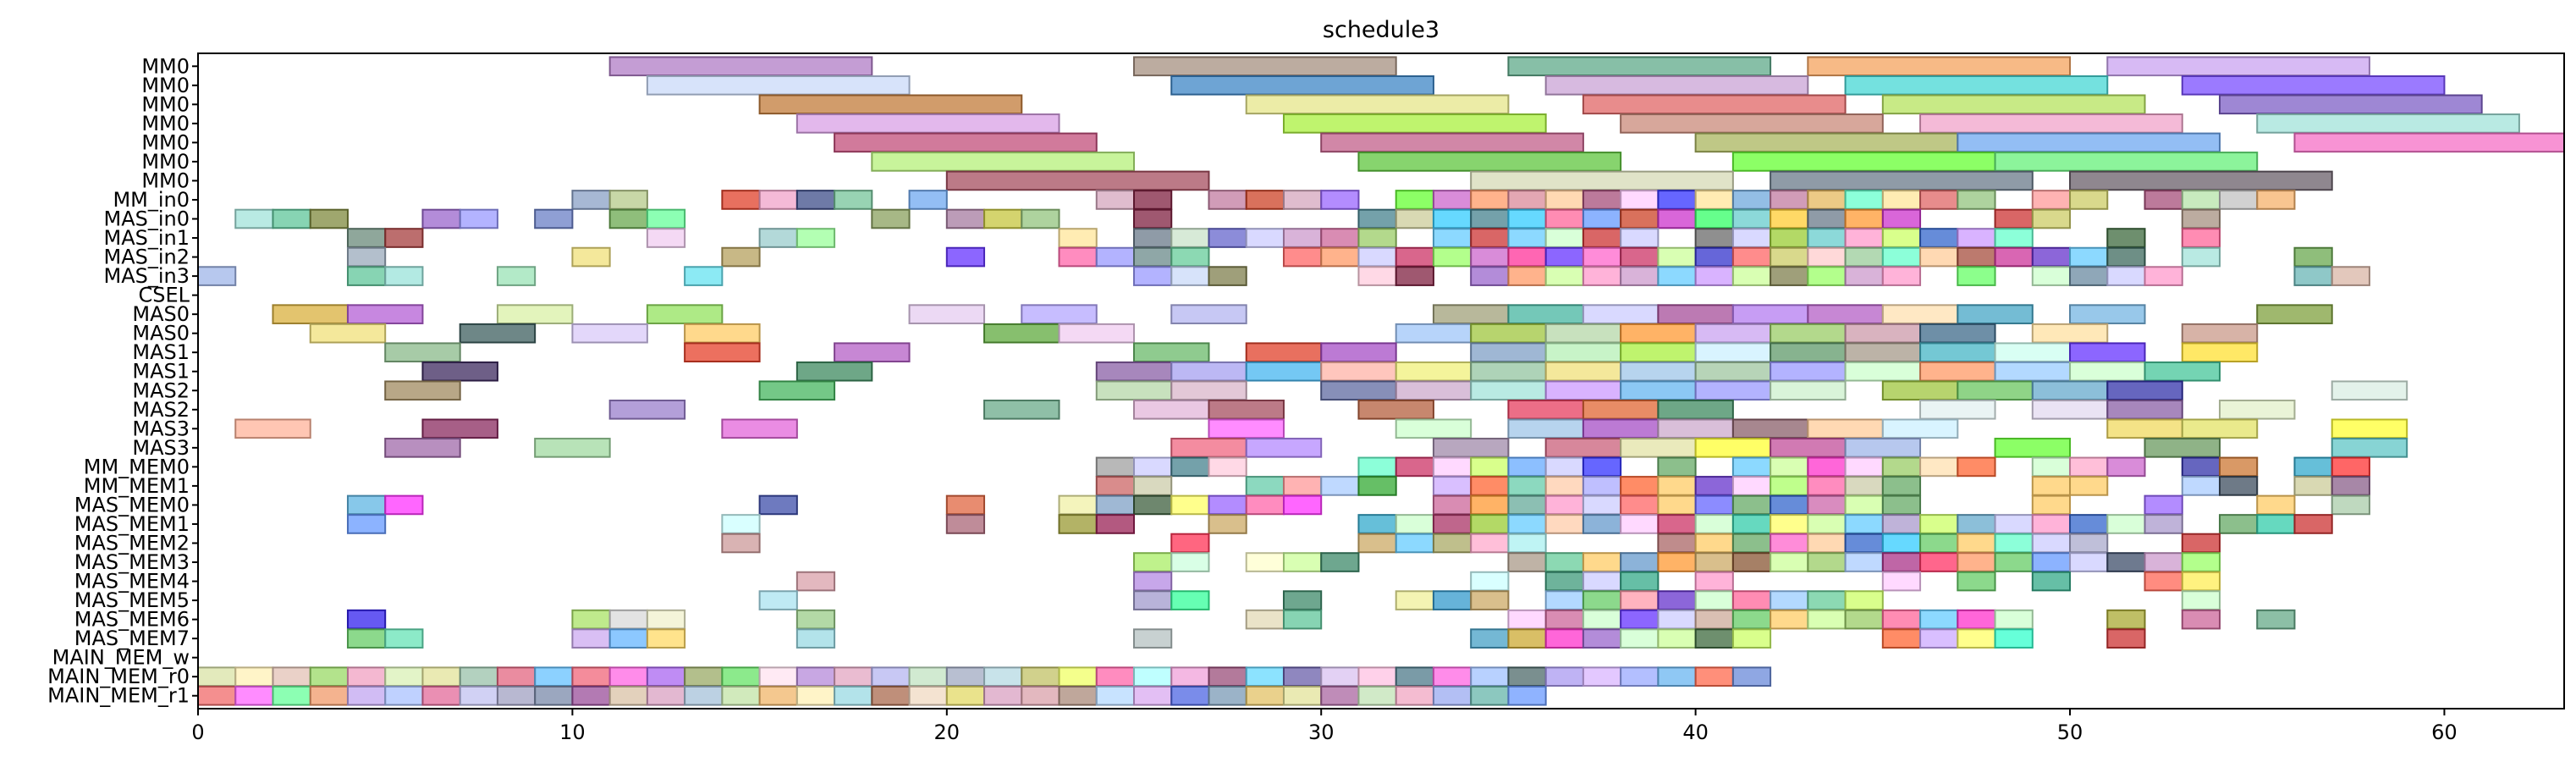 Image resolution: width=2576 pixels, height=762 pixels. What do you see at coordinates (146, 238) in the screenshot?
I see `y-tick-label: MAS_in1` at bounding box center [146, 238].